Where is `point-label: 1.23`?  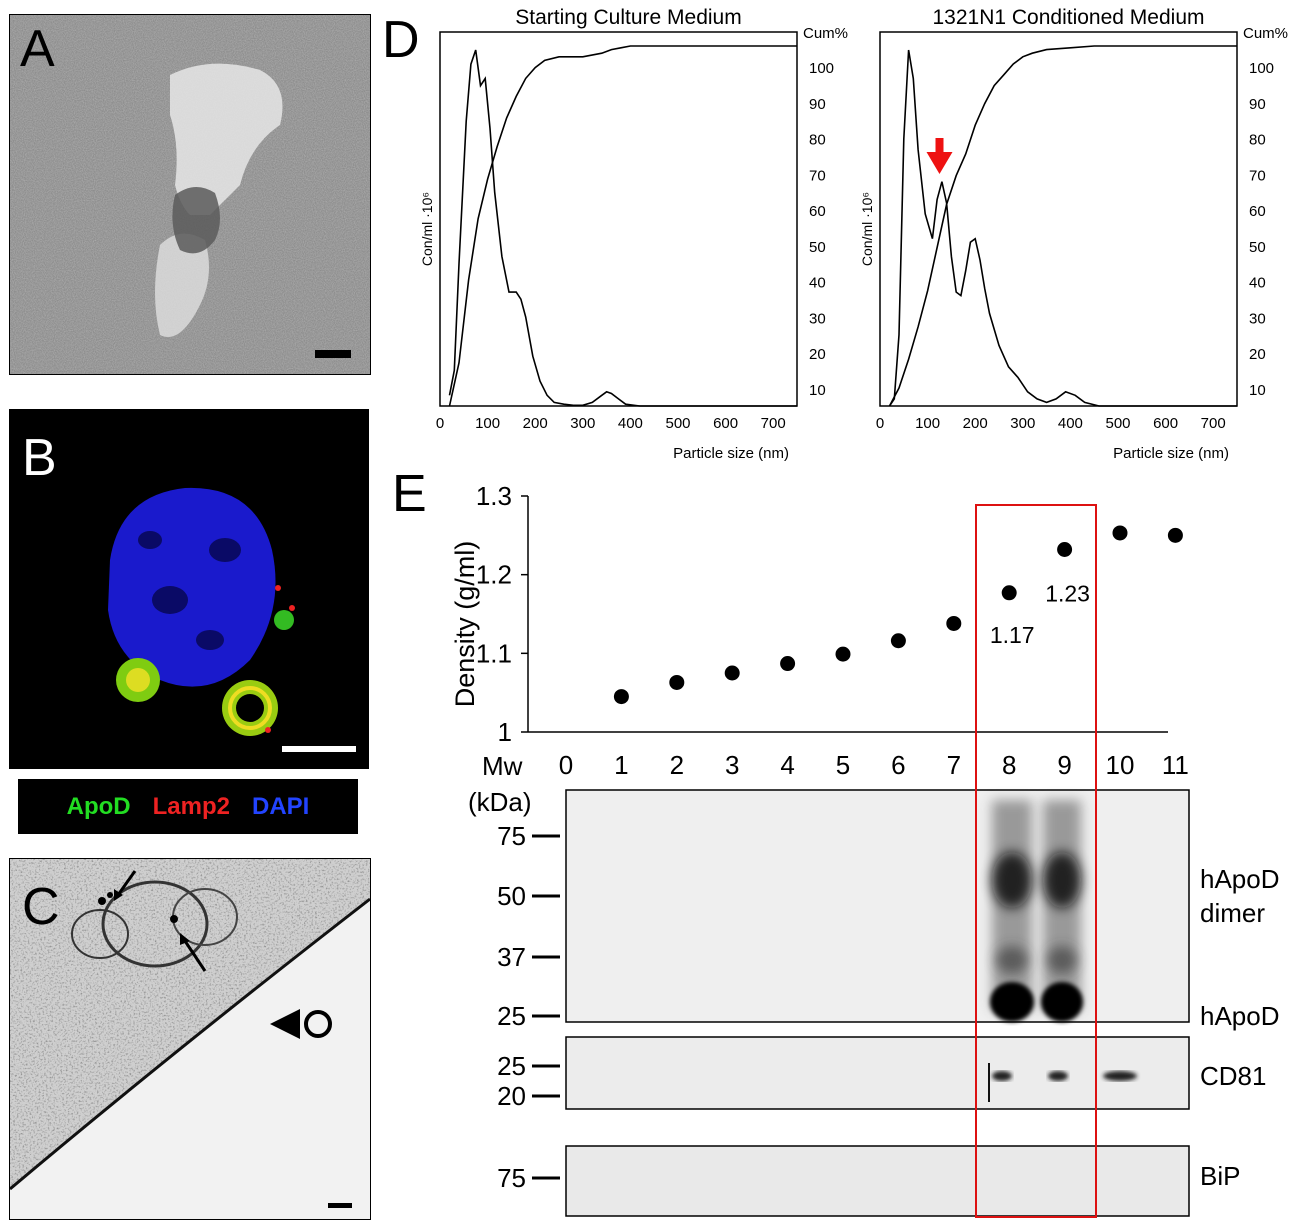 point-label: 1.23 is located at coordinates (1067, 593).